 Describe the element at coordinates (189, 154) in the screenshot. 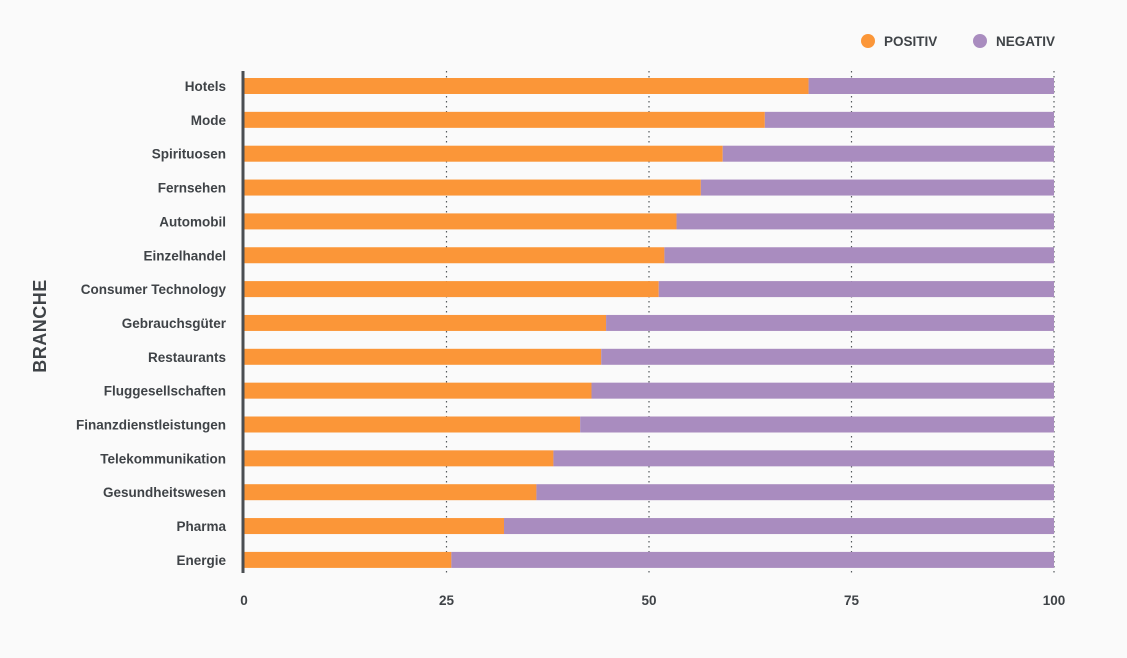

I see `category-label: Spirituosen` at that location.